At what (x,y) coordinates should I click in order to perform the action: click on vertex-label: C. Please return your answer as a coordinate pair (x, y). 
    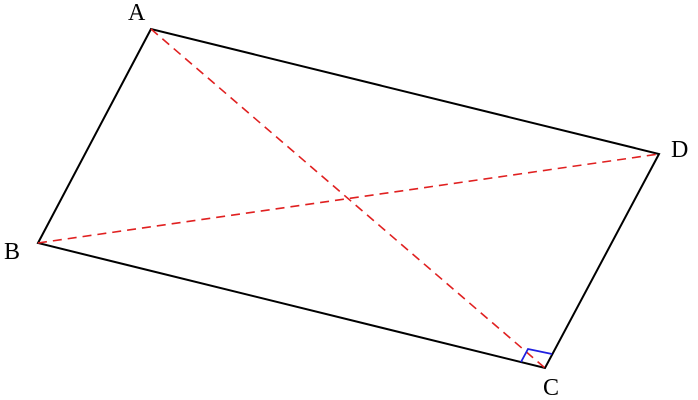
    Looking at the image, I should click on (551, 387).